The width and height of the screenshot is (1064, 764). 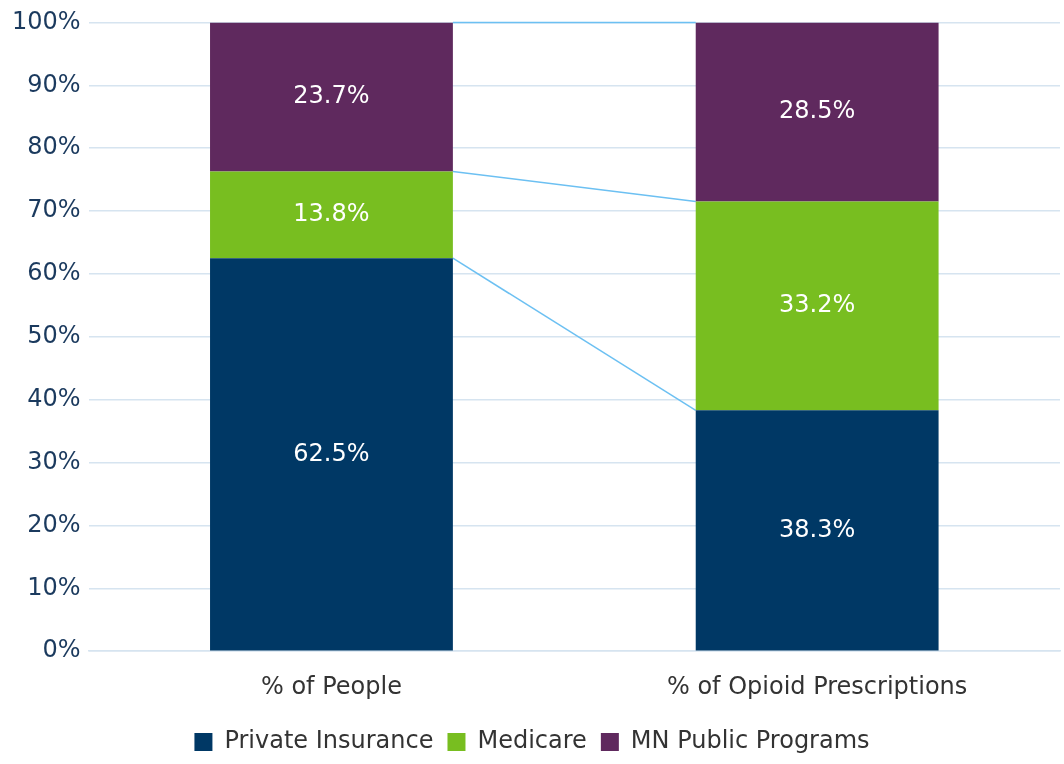 What do you see at coordinates (817, 685) in the screenshot?
I see `x-tick-label: % of Opioid Prescriptions` at bounding box center [817, 685].